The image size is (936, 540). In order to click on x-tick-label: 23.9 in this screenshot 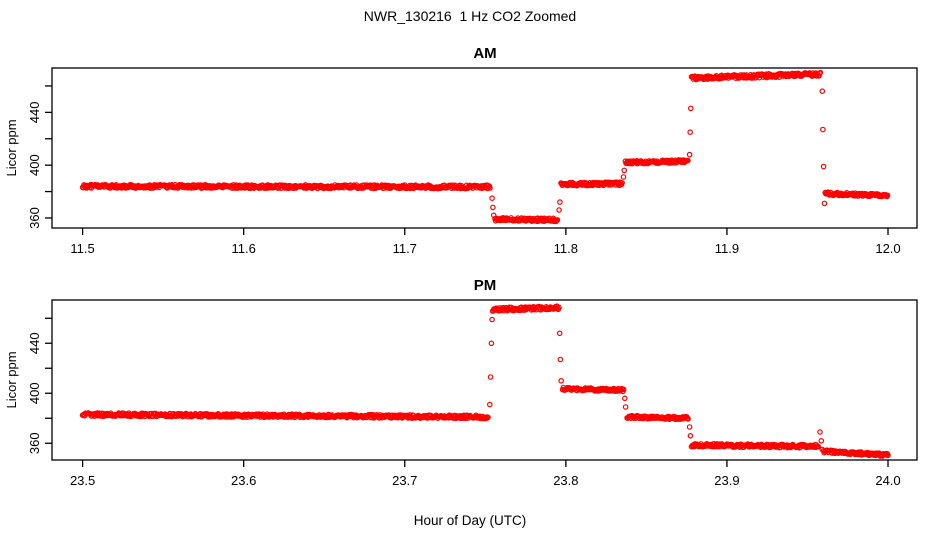, I will do `click(726, 480)`.